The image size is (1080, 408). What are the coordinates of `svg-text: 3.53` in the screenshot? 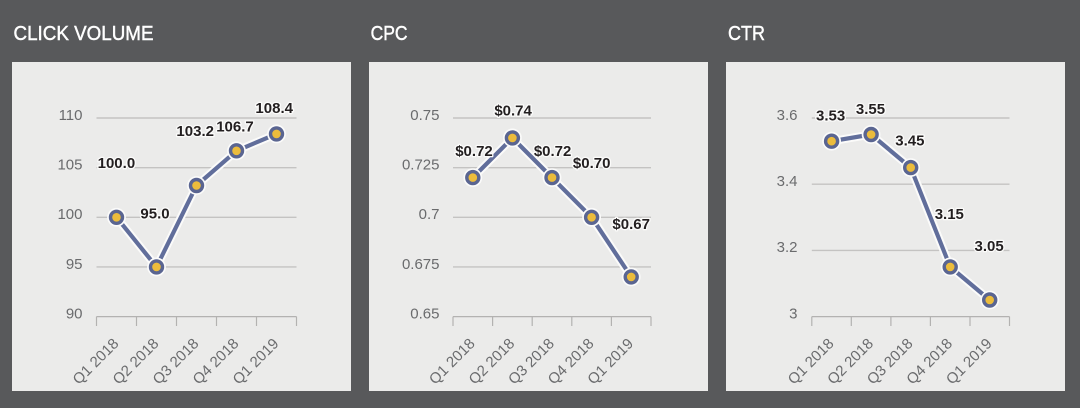 It's located at (830, 116).